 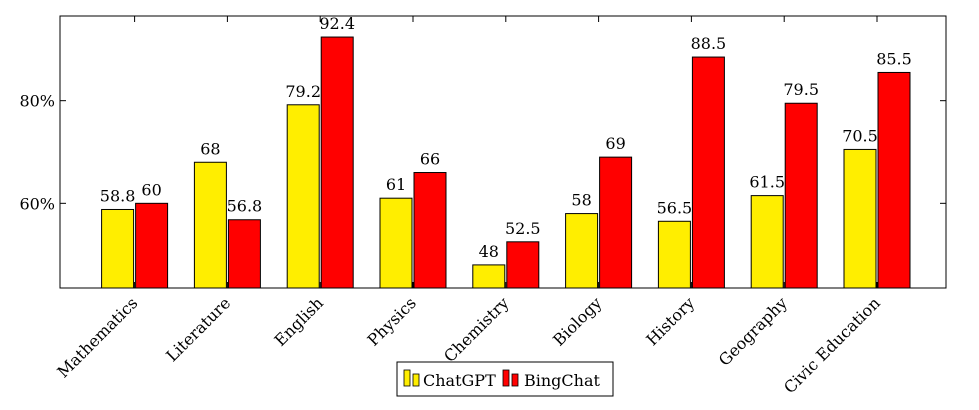 I want to click on data-label-chatgpt-history: 56.5, so click(x=675, y=207).